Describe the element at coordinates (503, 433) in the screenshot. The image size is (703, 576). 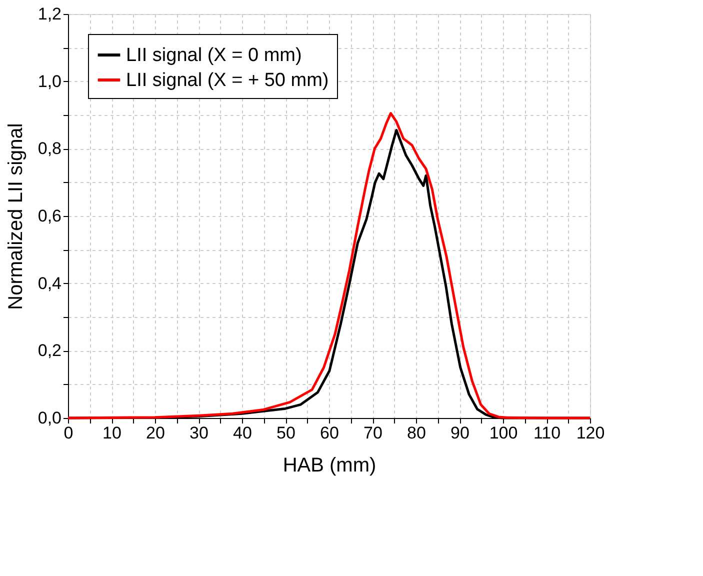
I see `x-tick-label: 100` at that location.